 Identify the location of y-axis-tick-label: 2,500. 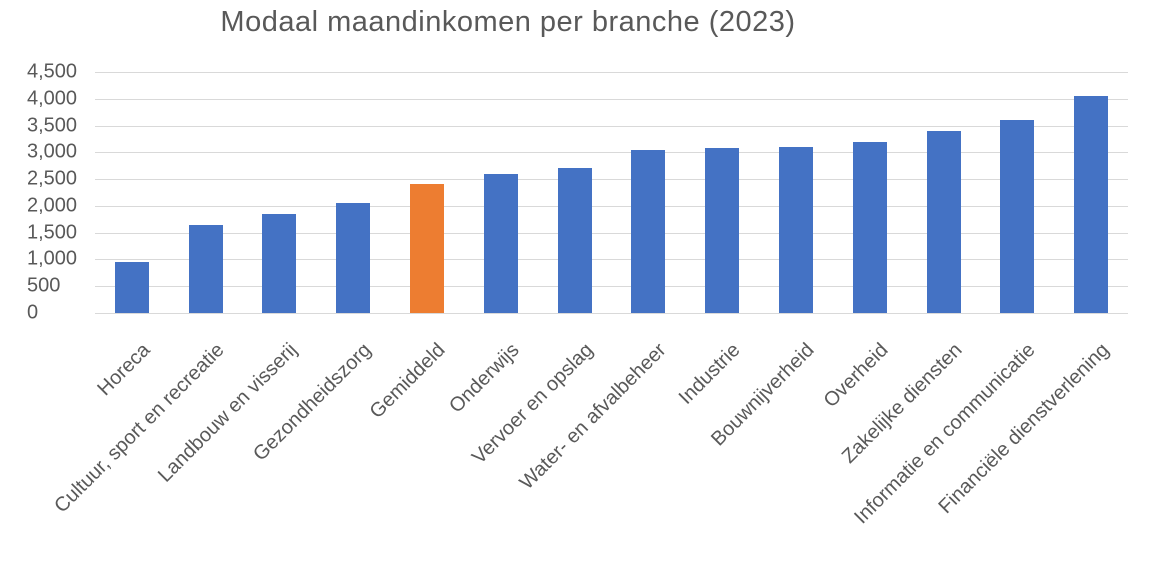
(52, 178).